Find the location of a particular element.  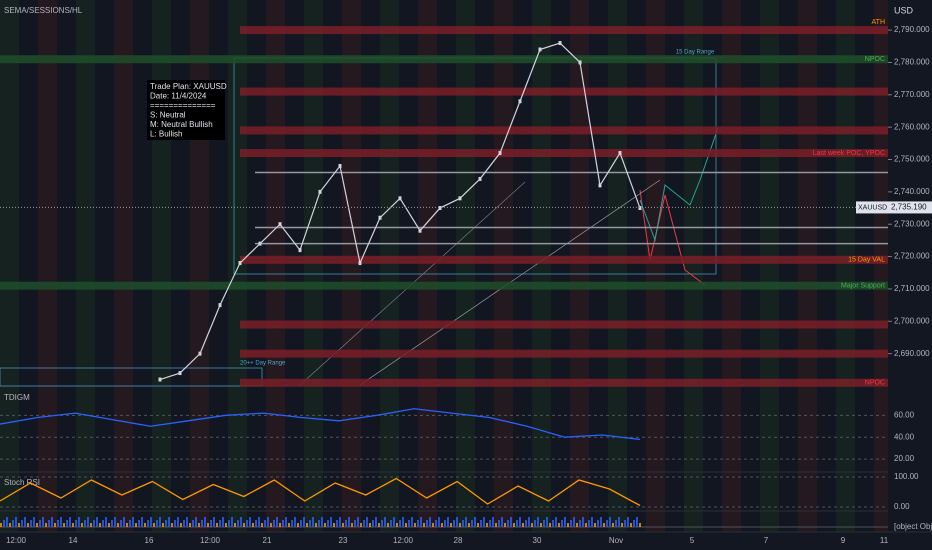

price-tick-label: 2,740.000 is located at coordinates (912, 191).